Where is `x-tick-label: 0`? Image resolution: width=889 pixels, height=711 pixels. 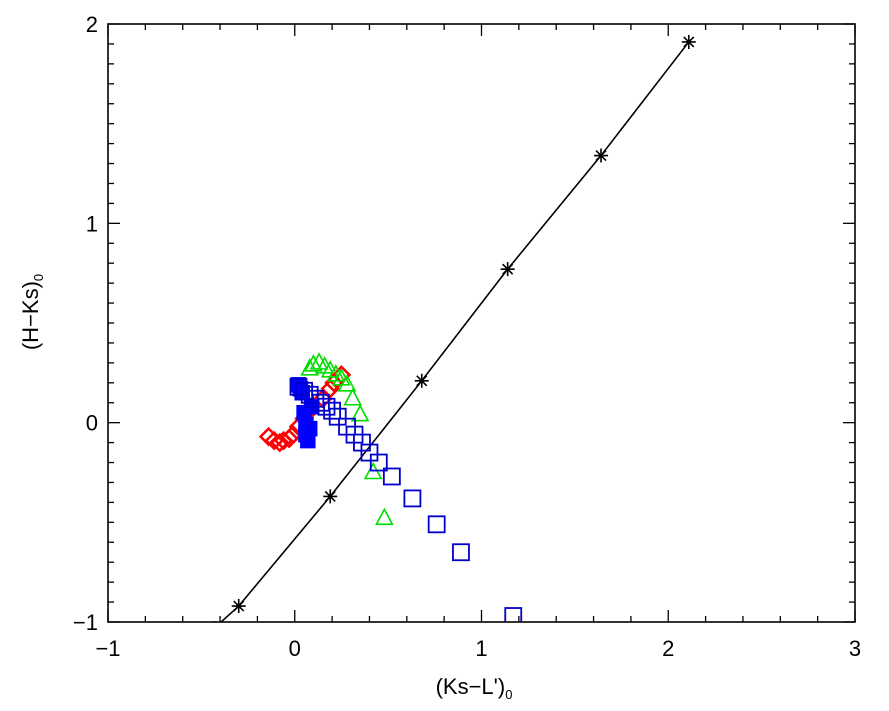 x-tick-label: 0 is located at coordinates (295, 648).